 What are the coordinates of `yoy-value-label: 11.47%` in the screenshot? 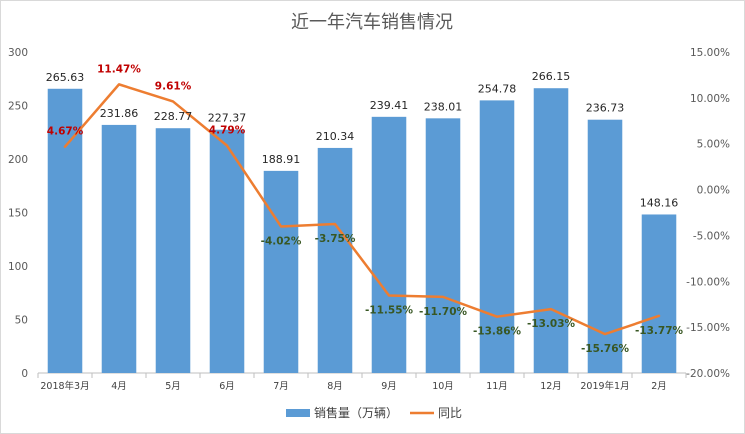 It's located at (119, 69).